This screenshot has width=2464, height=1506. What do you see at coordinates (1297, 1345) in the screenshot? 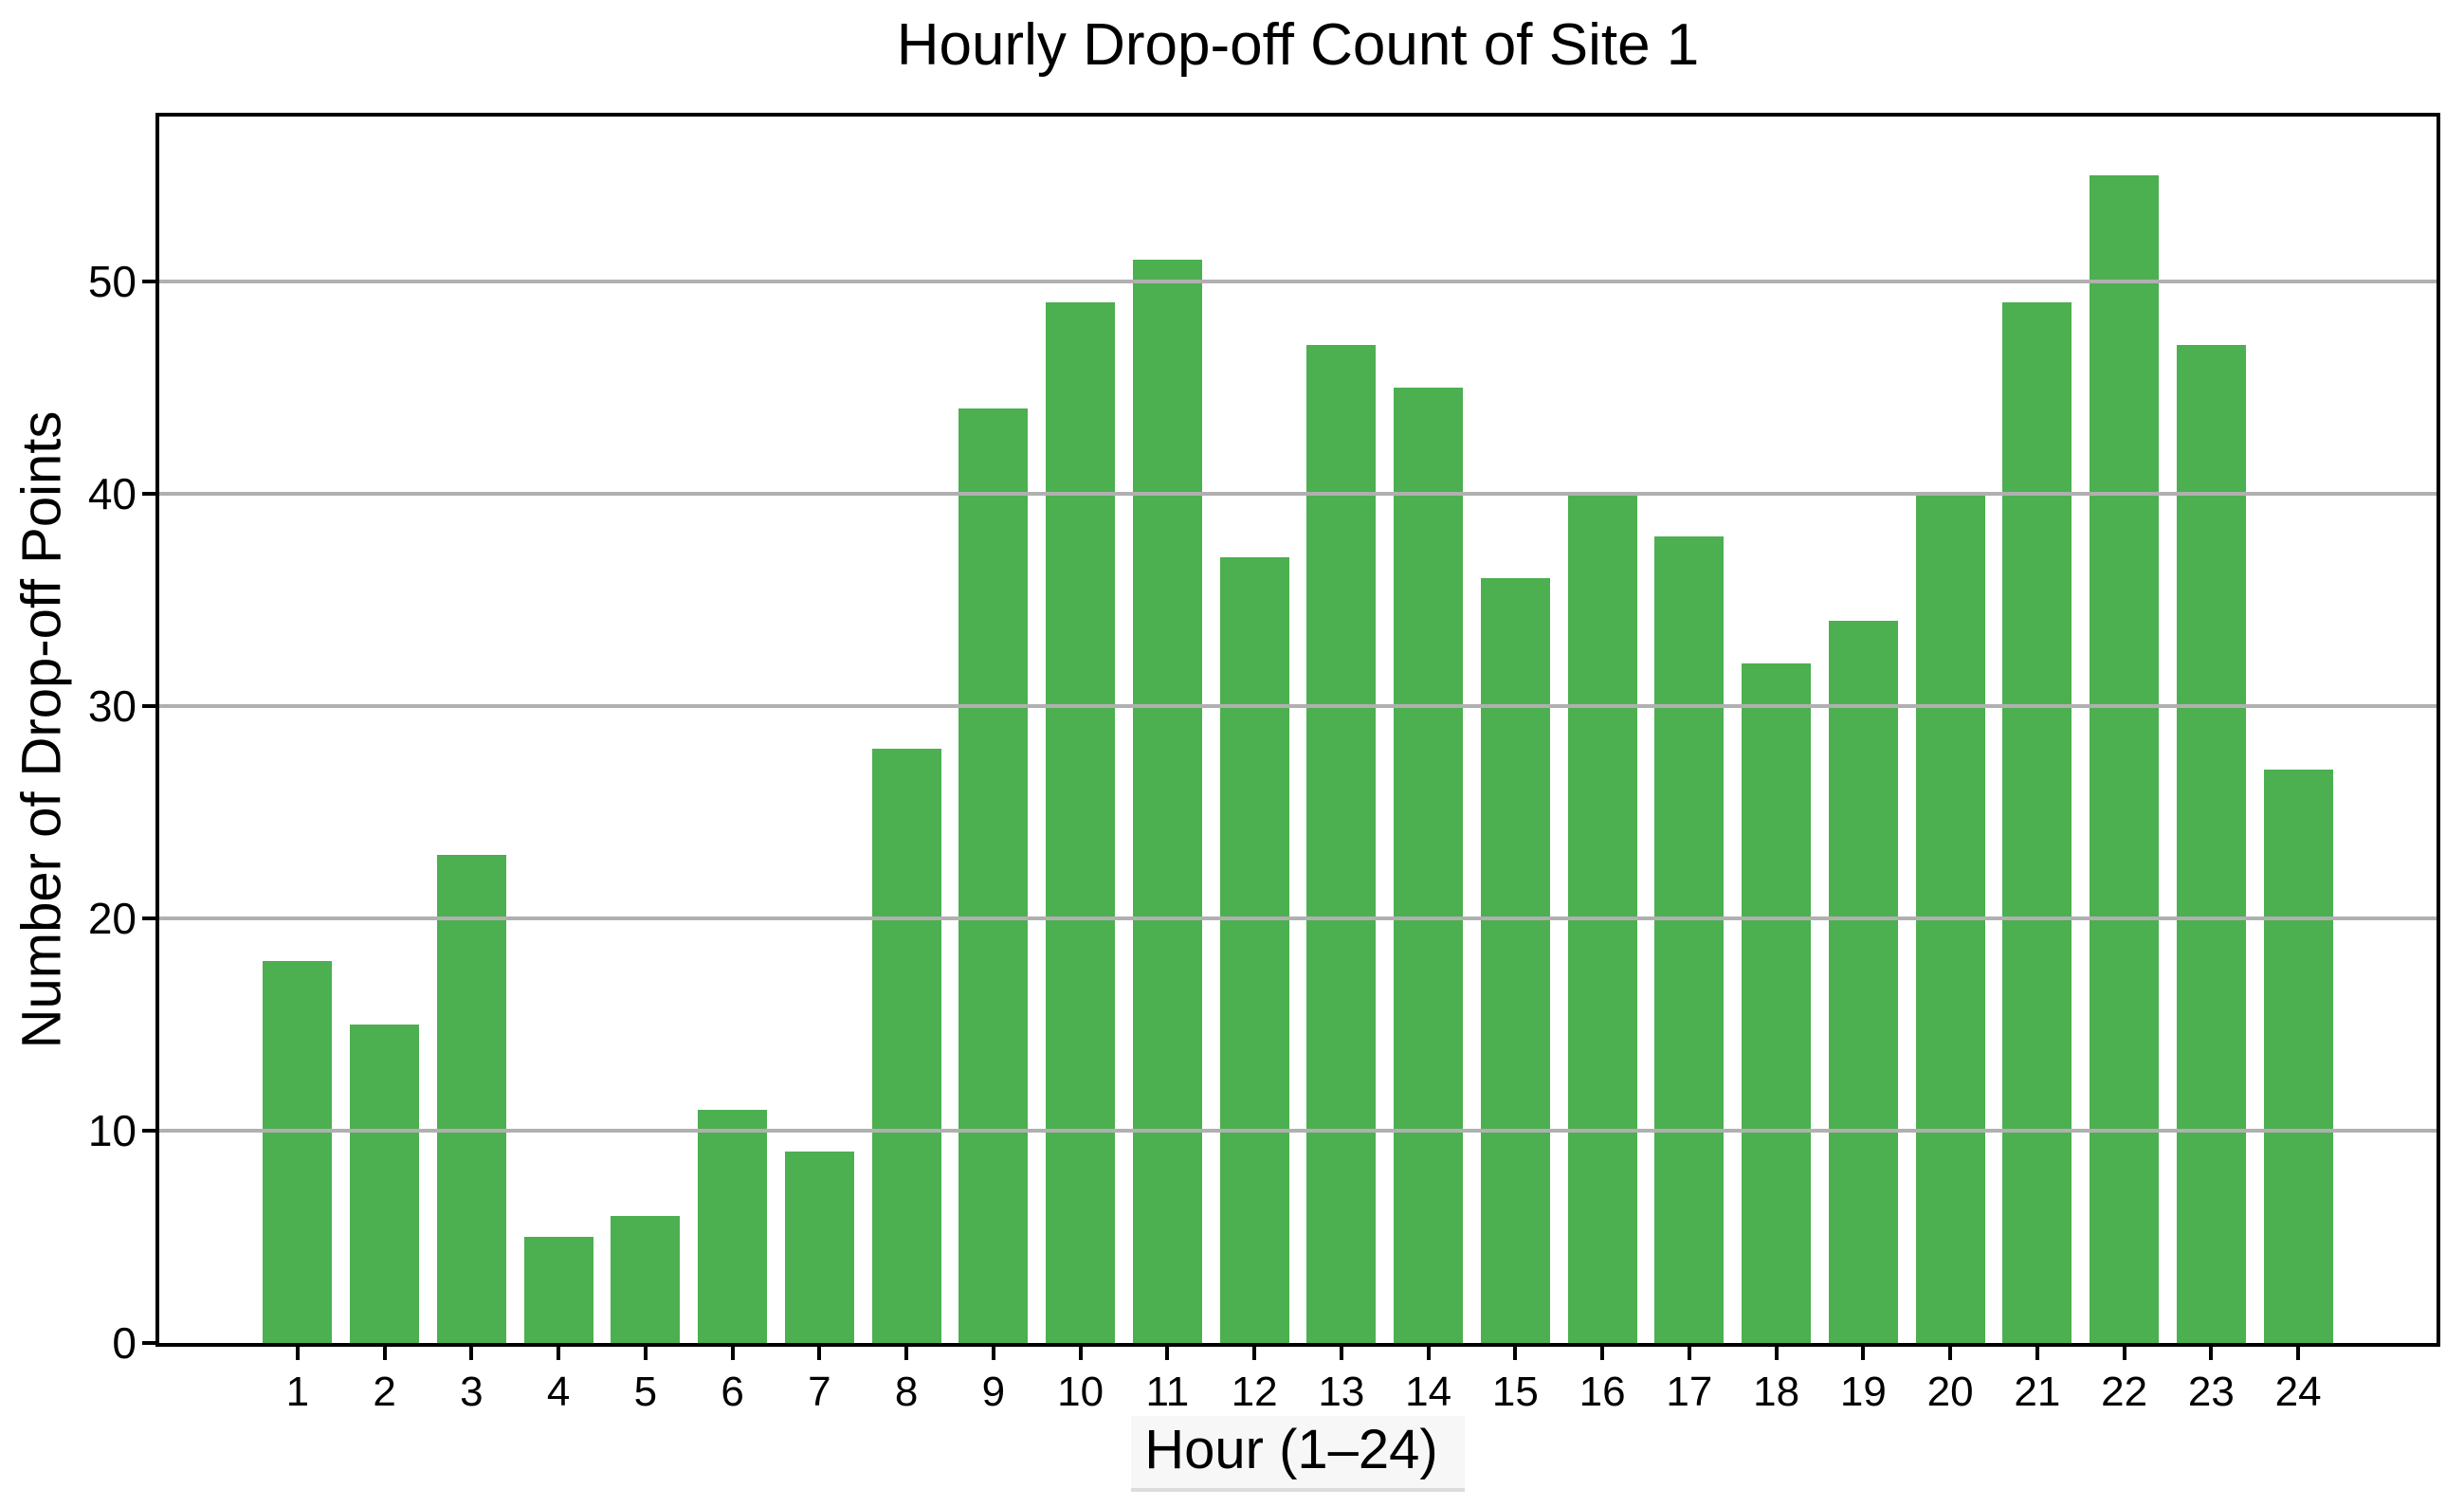
I see `axis-spine-bottom` at bounding box center [1297, 1345].